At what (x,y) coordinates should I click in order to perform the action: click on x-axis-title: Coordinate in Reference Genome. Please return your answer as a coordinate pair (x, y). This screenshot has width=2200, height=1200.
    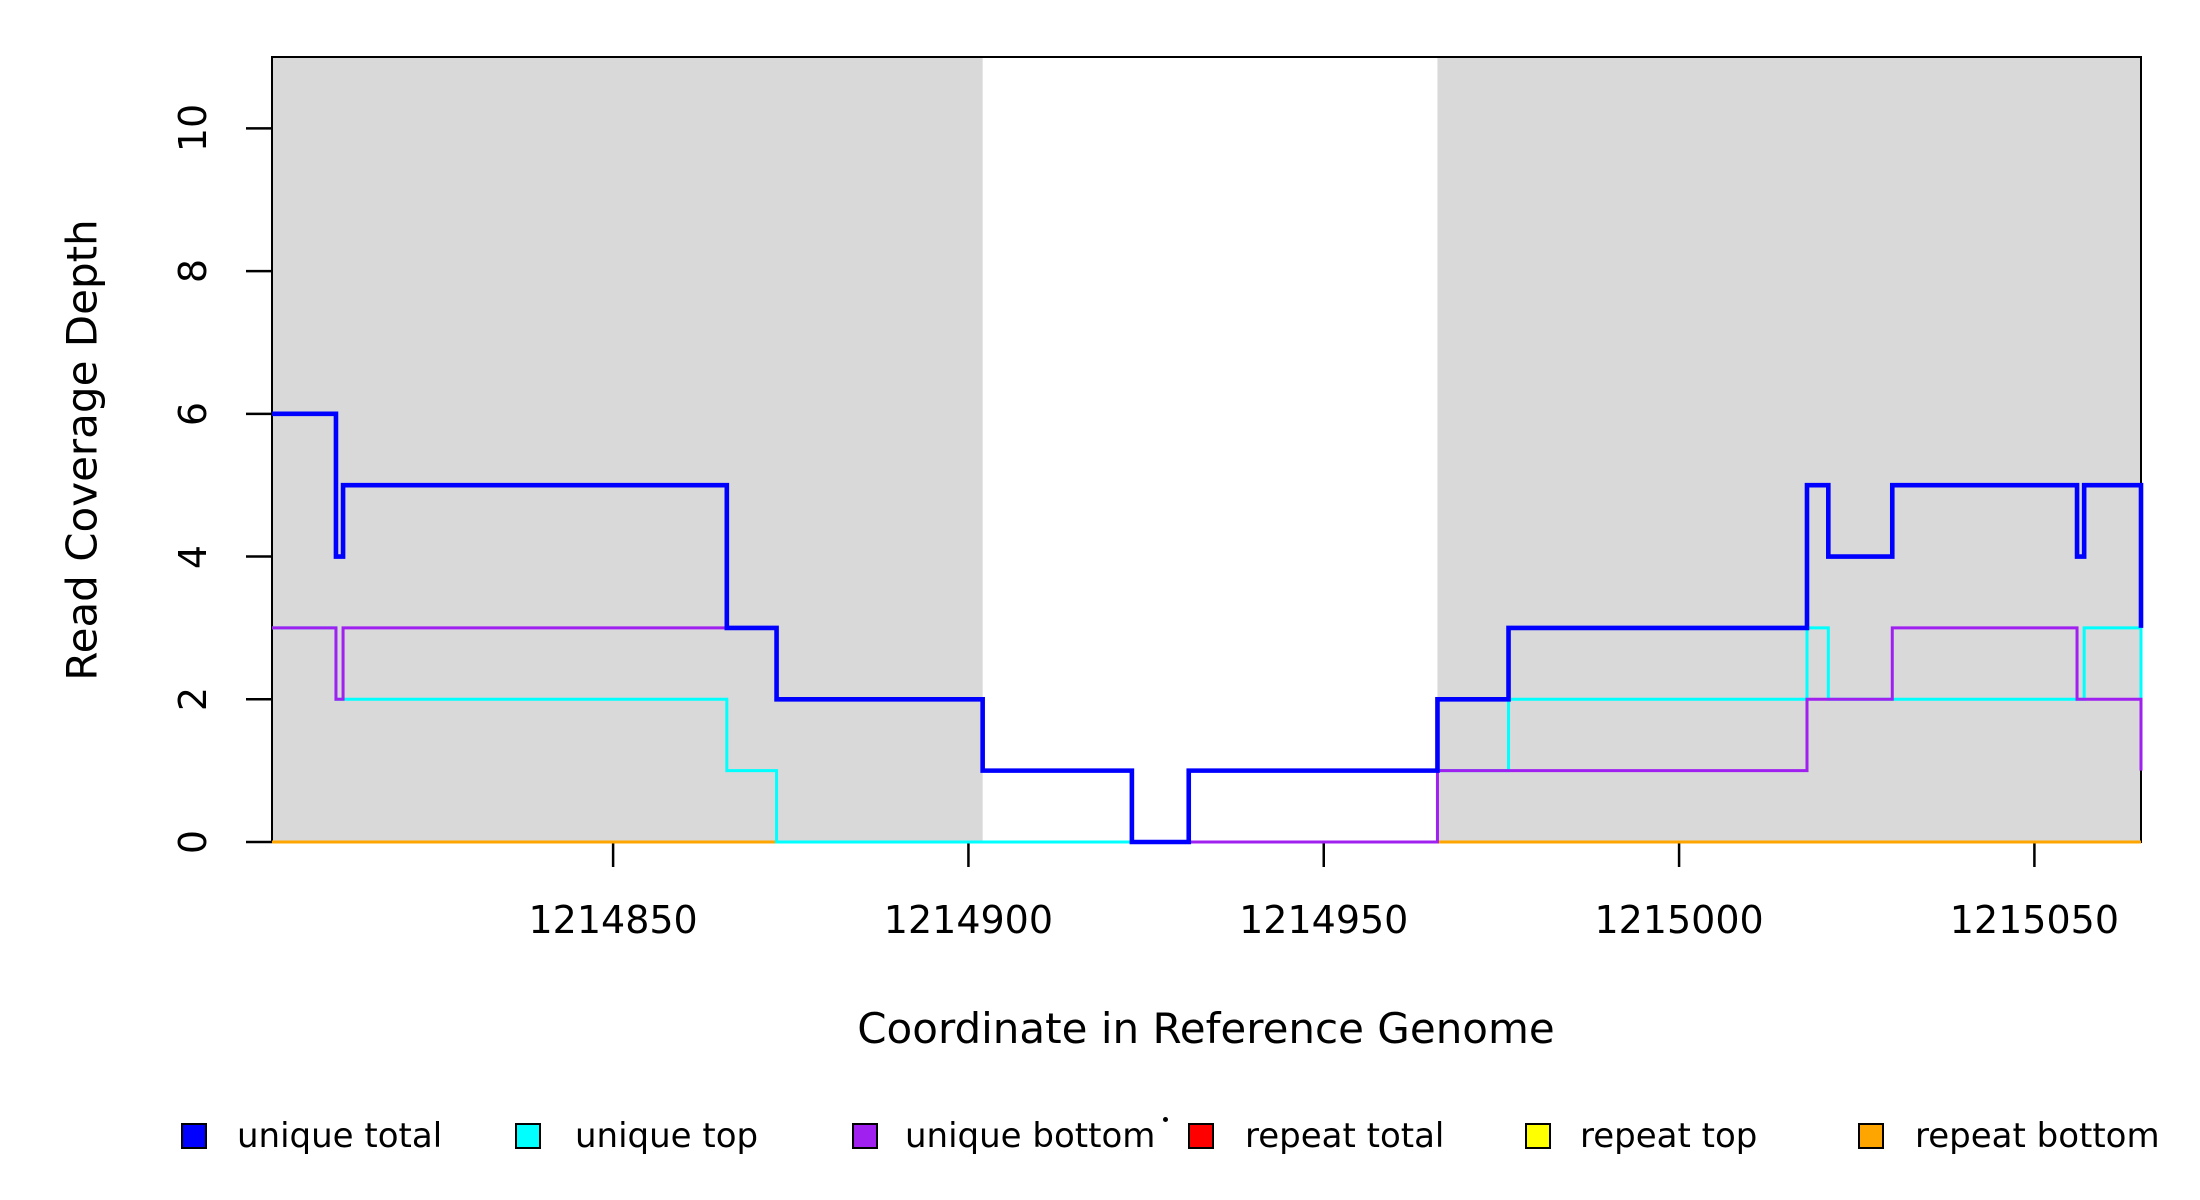
    Looking at the image, I should click on (1206, 1028).